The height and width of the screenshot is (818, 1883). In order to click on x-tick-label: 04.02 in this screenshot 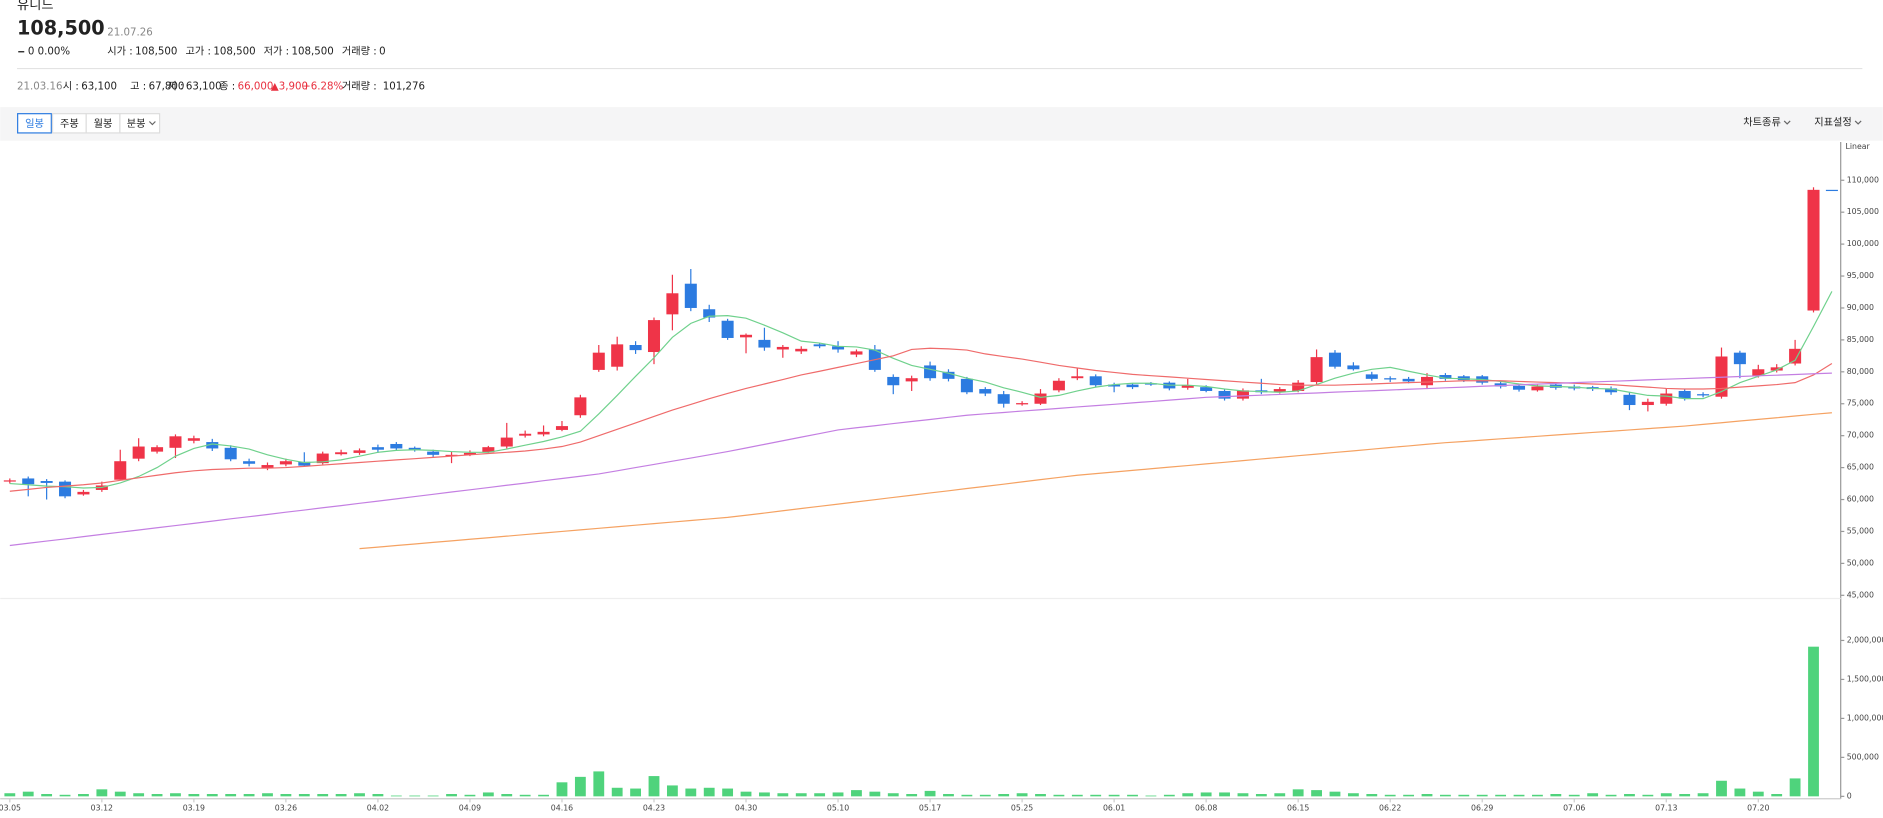, I will do `click(378, 807)`.